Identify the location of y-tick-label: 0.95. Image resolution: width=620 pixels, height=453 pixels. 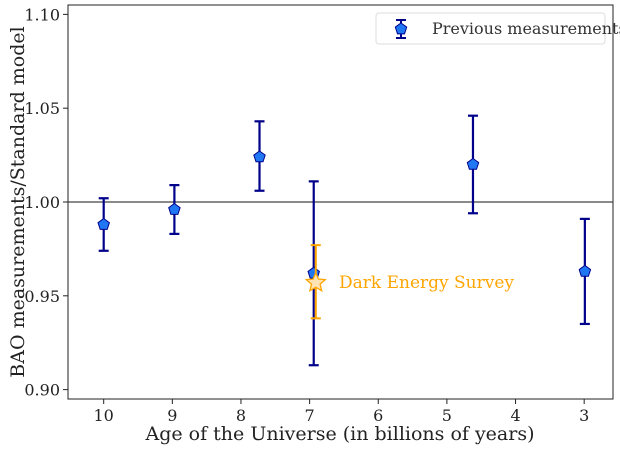
(42, 296).